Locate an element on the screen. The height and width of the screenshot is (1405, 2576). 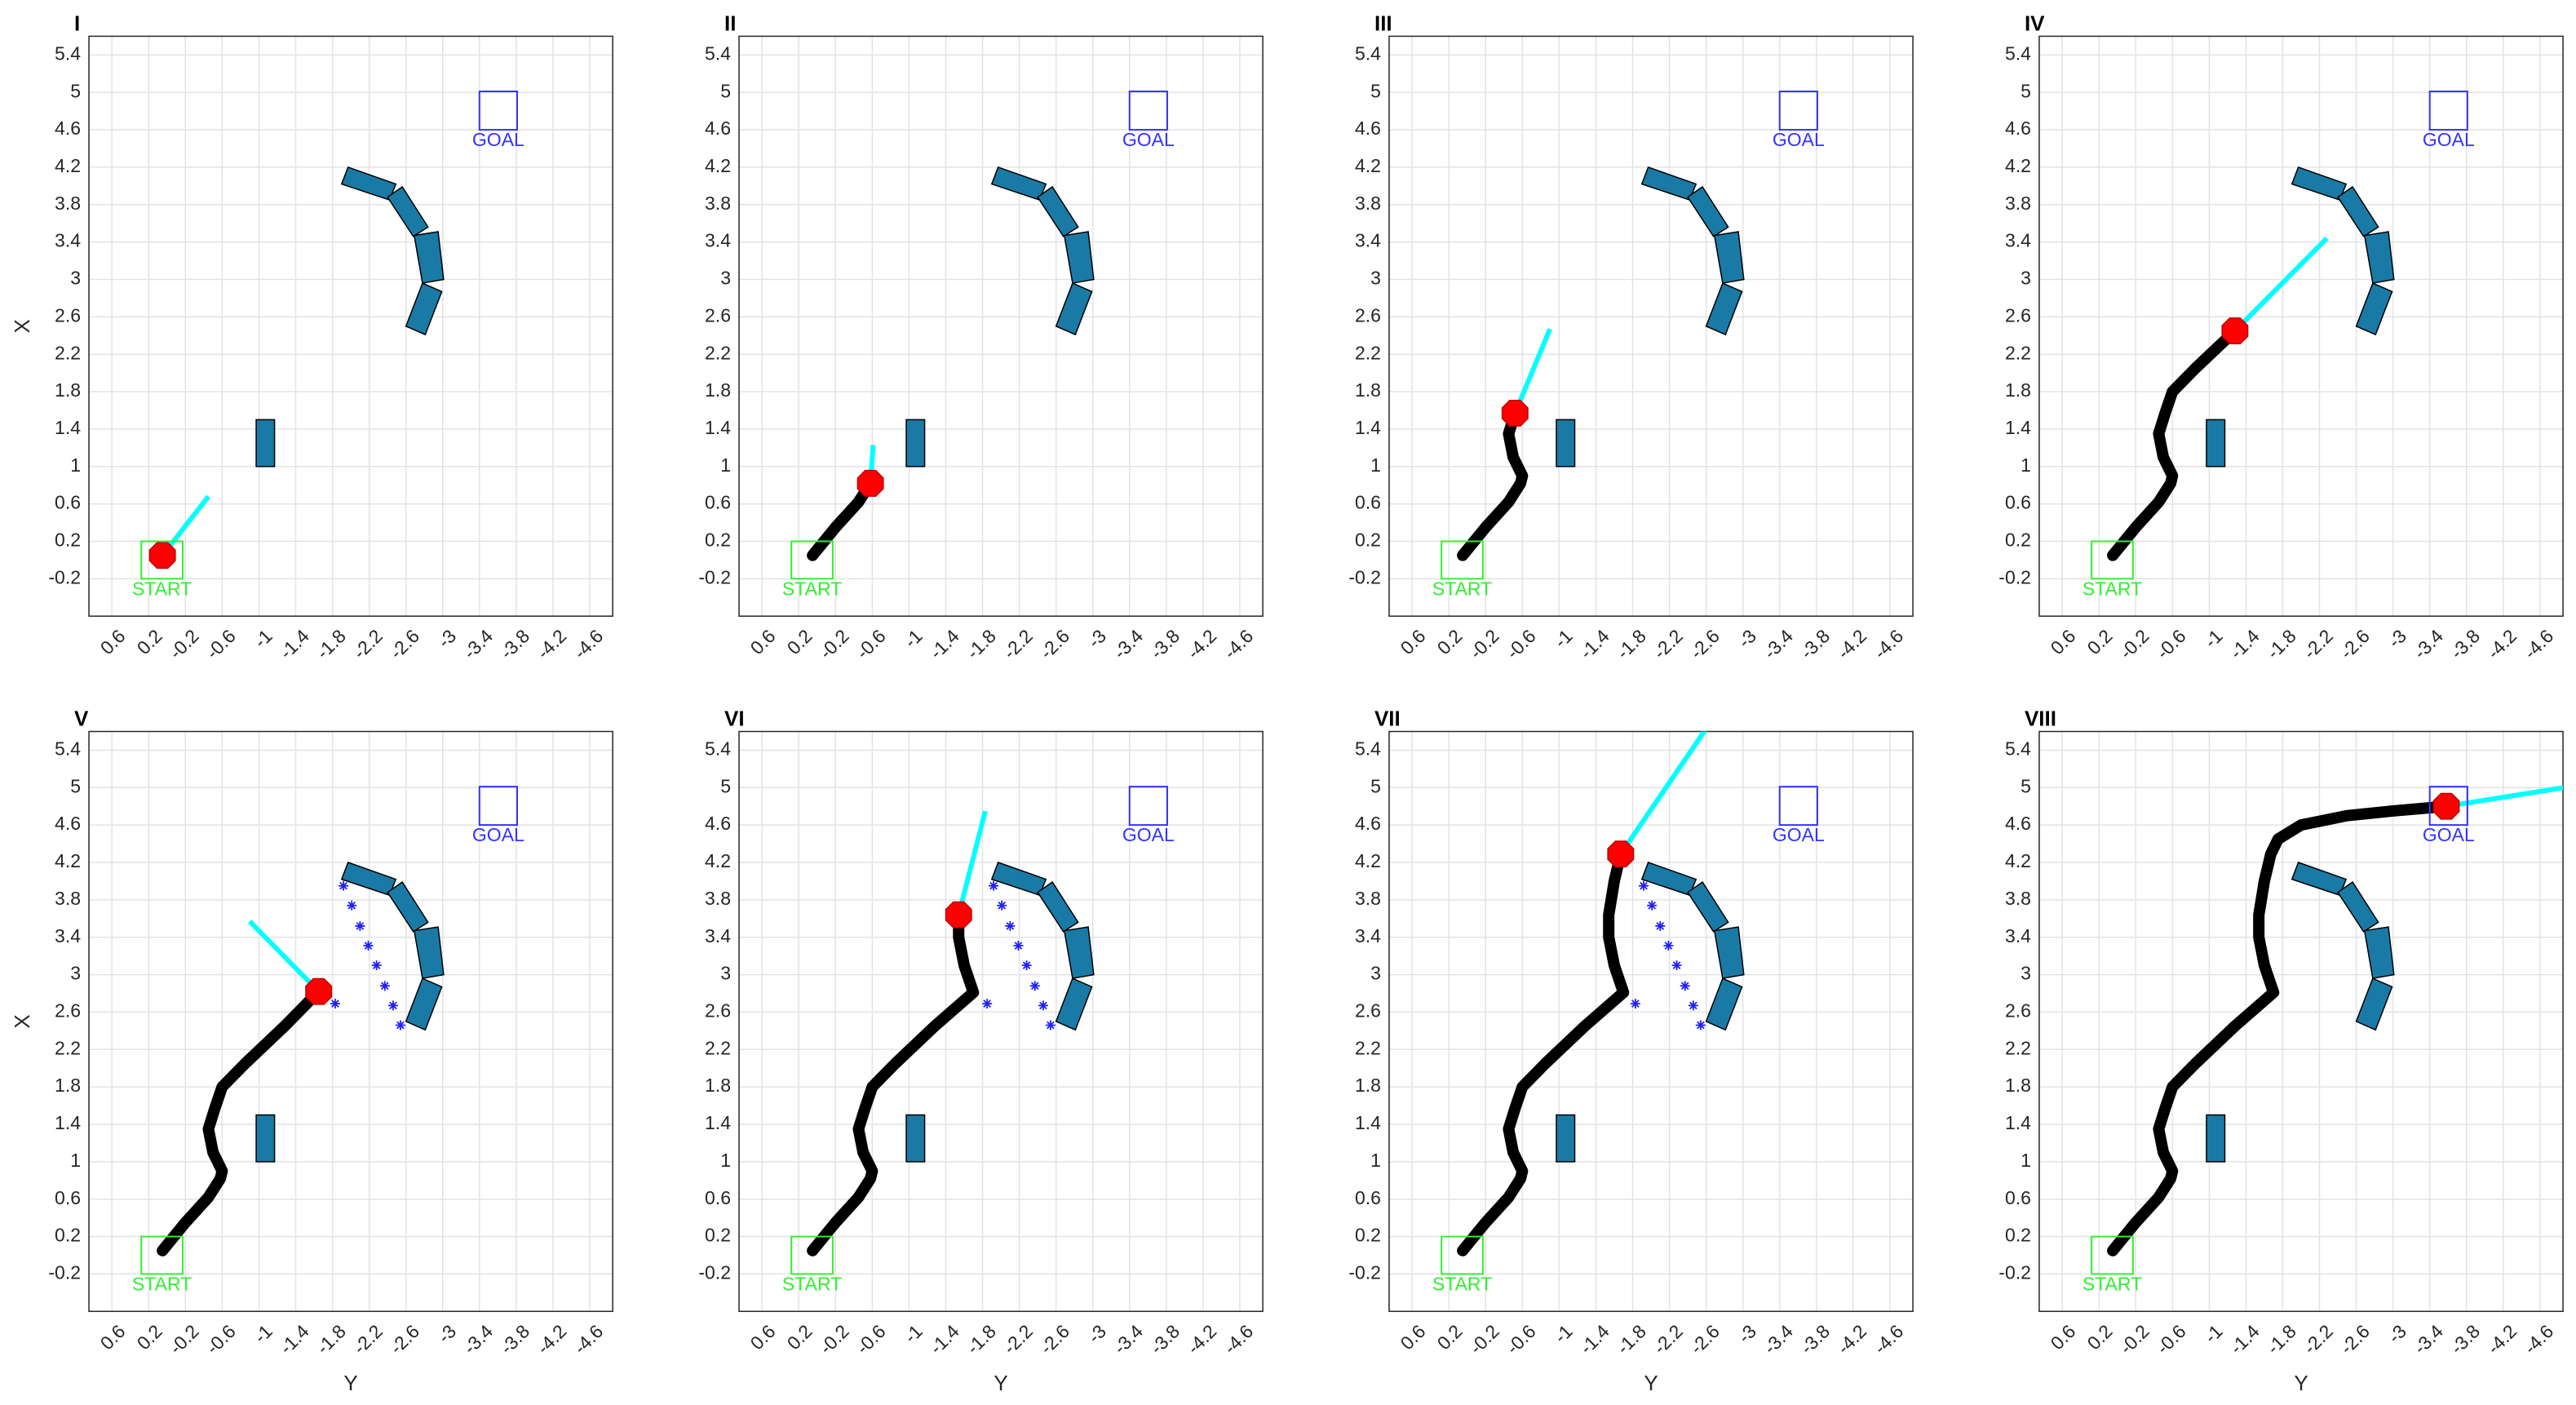
x-tick-label: -4.6 is located at coordinates (1238, 1339).